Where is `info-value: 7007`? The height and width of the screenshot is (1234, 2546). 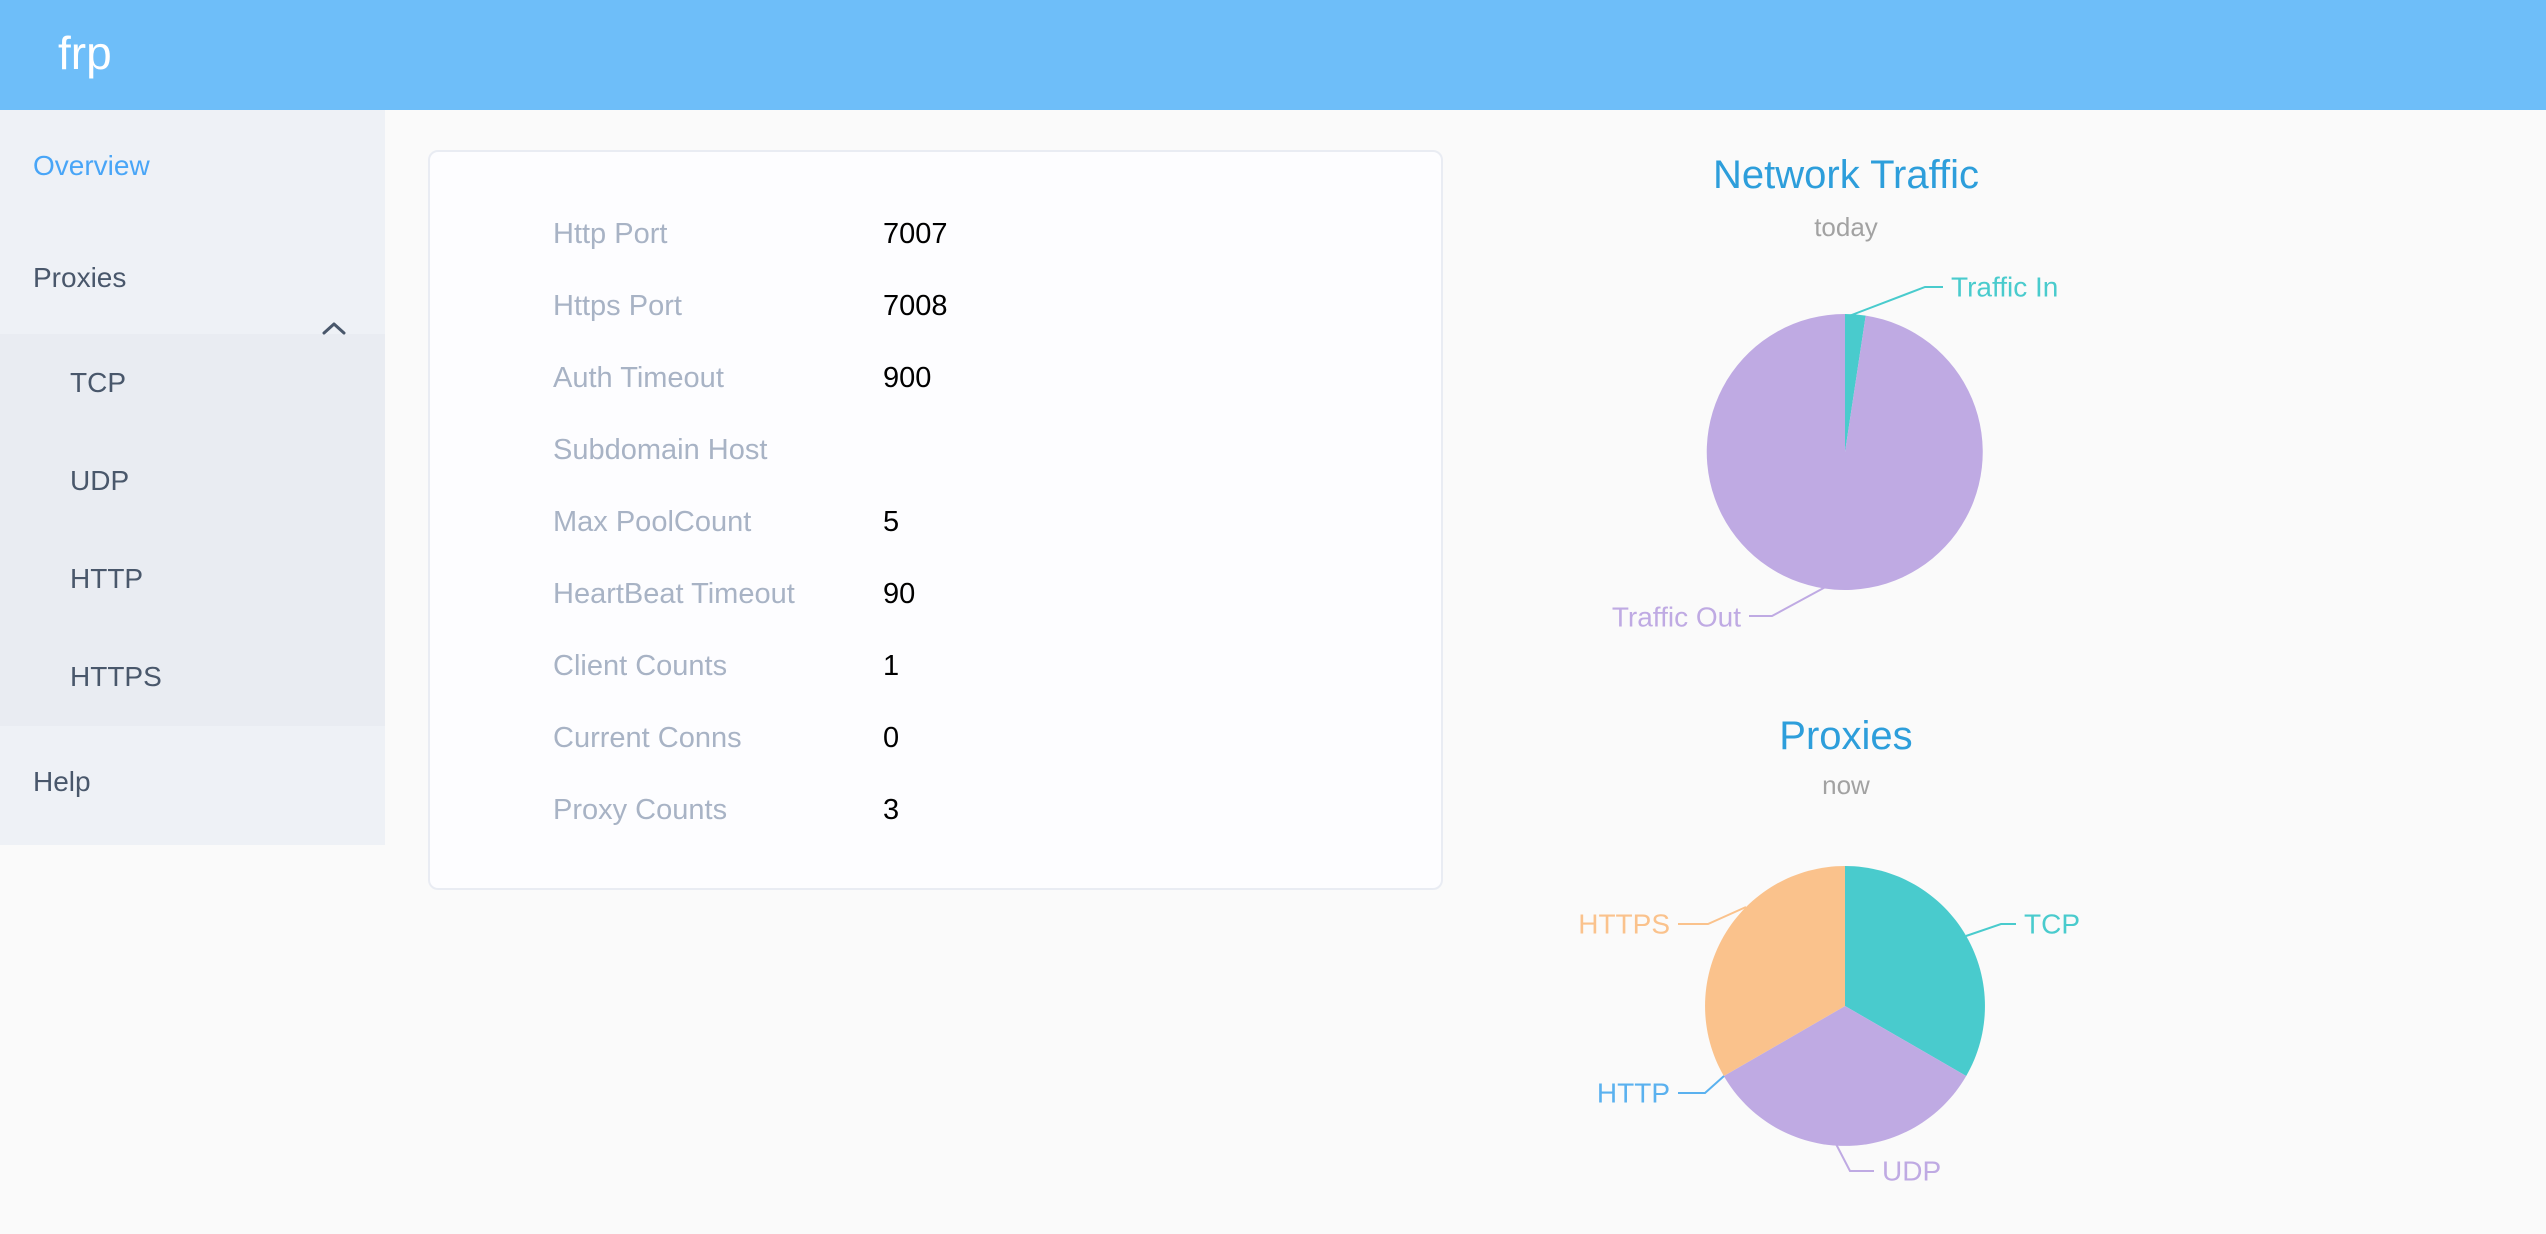
info-value: 7007 is located at coordinates (915, 233).